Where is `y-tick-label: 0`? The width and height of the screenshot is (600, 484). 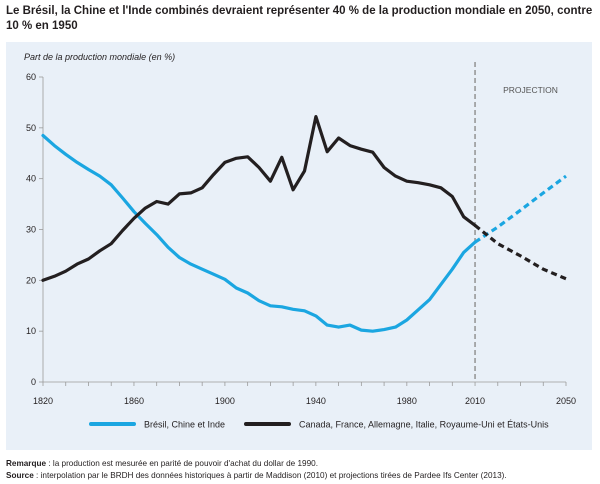 y-tick-label: 0 is located at coordinates (33, 382).